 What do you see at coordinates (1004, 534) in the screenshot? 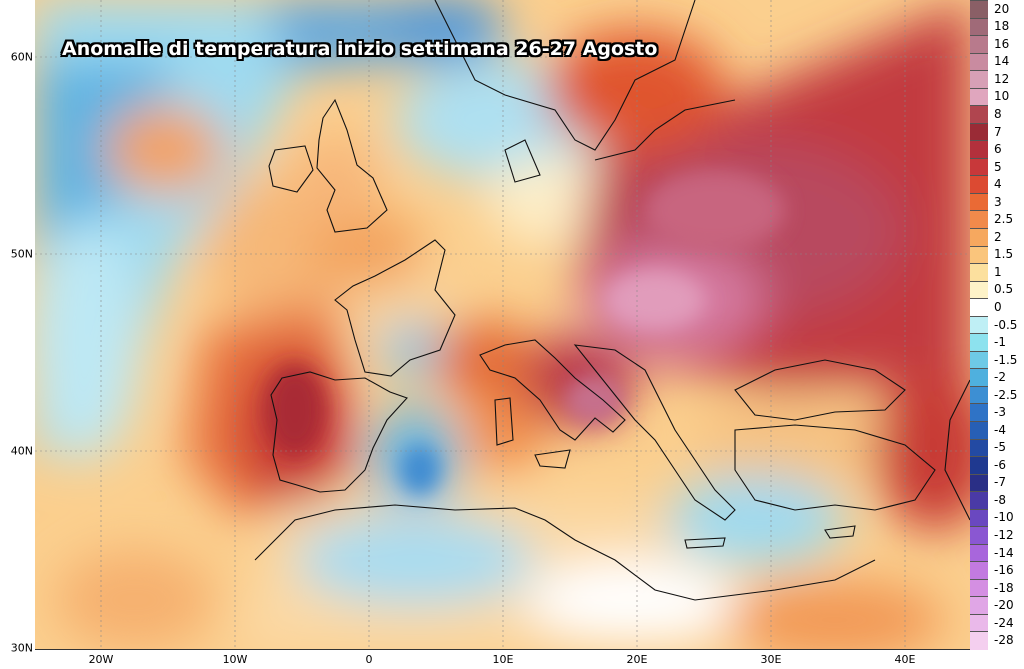
I see `legend-label: -12` at bounding box center [1004, 534].